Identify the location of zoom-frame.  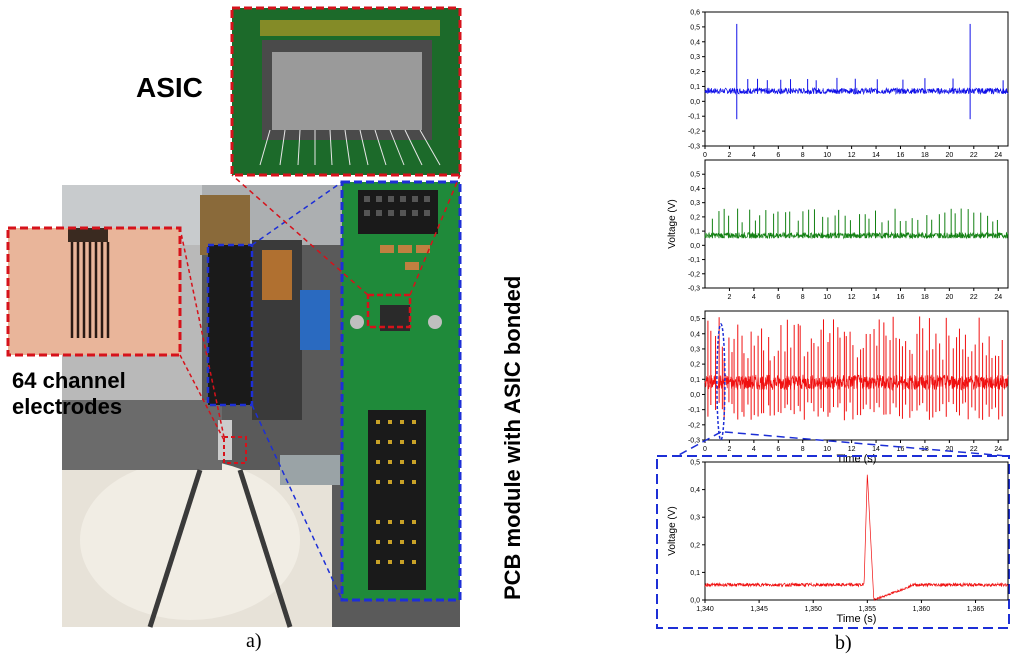
(833, 542).